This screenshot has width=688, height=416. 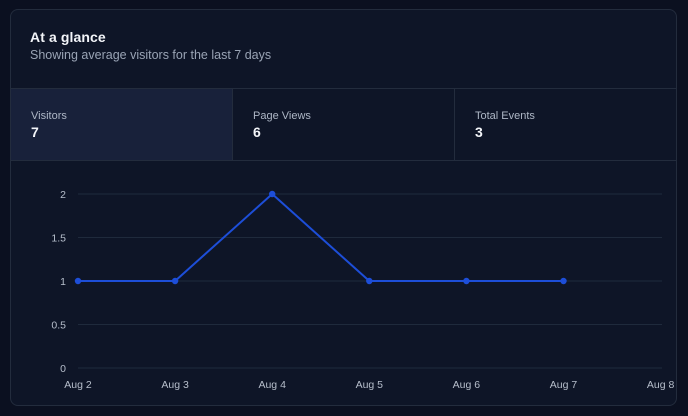 I want to click on x-tick-label: Aug 8, so click(x=661, y=385).